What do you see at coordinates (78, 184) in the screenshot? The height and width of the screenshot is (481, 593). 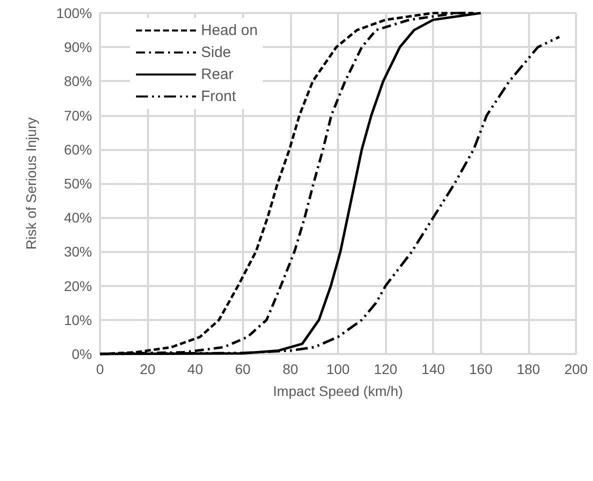 I see `y-tick-label: 50%` at bounding box center [78, 184].